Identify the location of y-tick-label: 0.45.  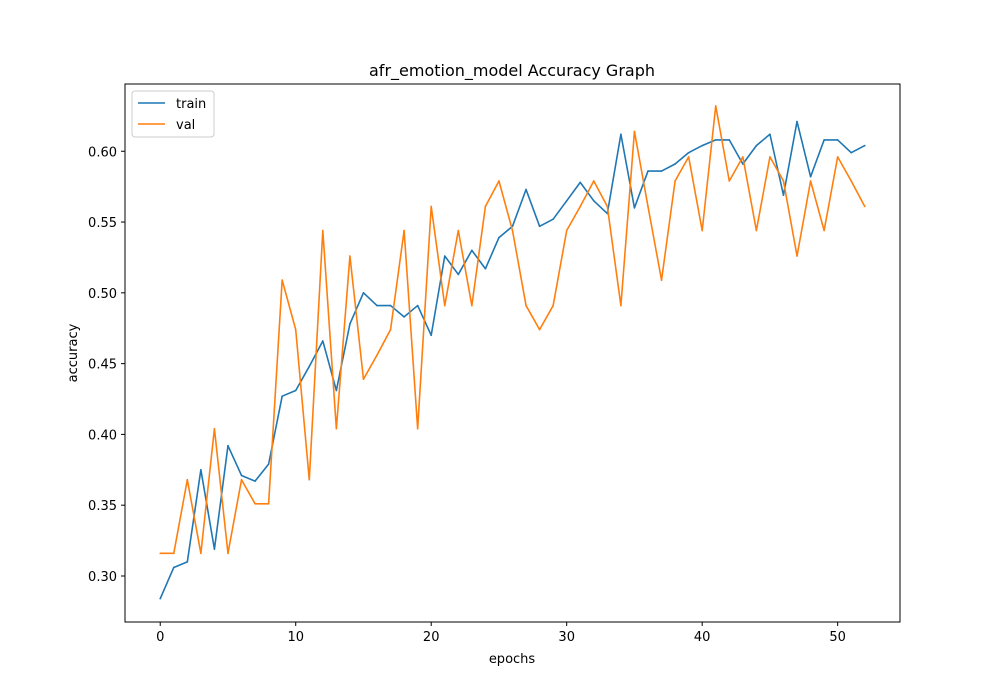
(102, 365).